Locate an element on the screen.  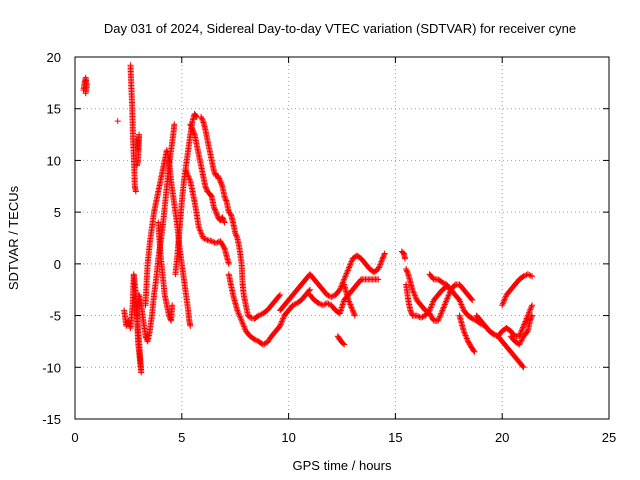
x-axis-label: GPS time / hours is located at coordinates (342, 465).